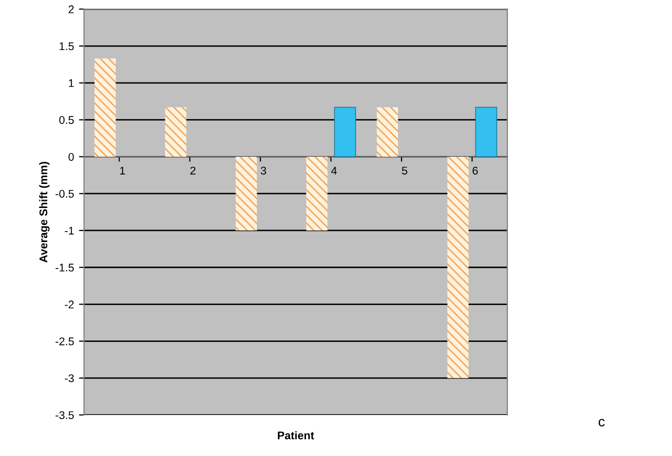 The height and width of the screenshot is (456, 672). Describe the element at coordinates (44, 212) in the screenshot. I see `y-axis-title: Average Shift (mm)` at that location.